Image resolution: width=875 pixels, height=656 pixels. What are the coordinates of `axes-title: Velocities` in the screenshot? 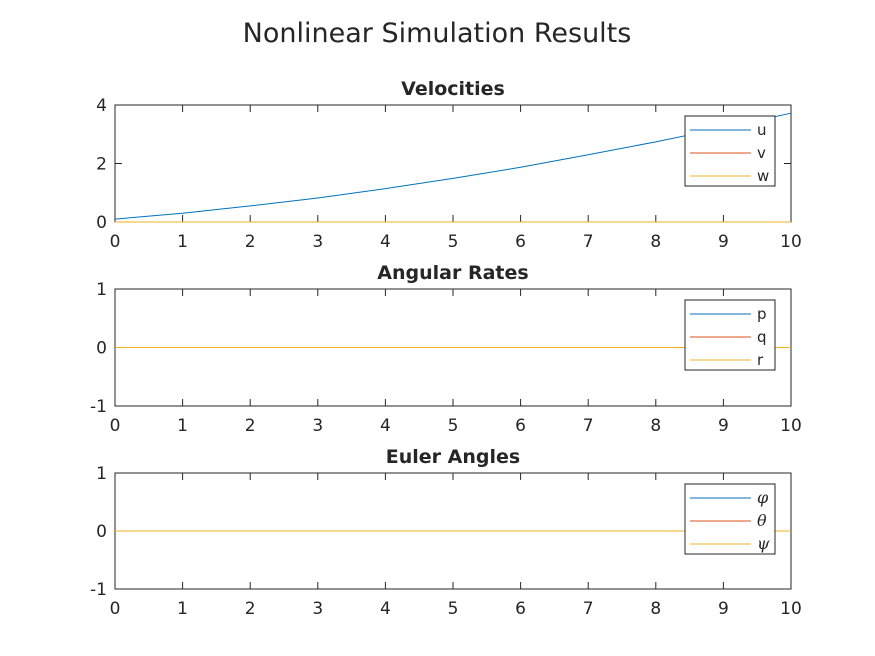 It's located at (453, 89).